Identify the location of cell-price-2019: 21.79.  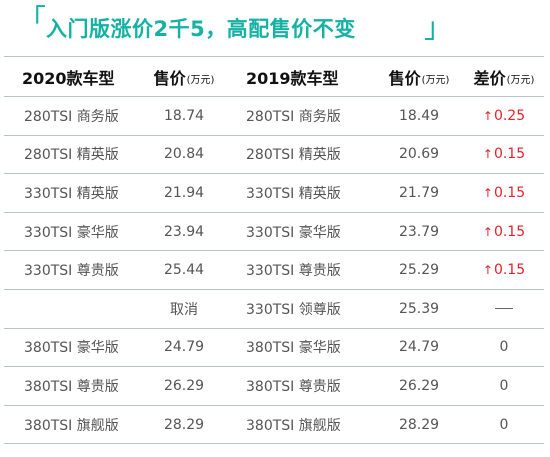
(419, 192).